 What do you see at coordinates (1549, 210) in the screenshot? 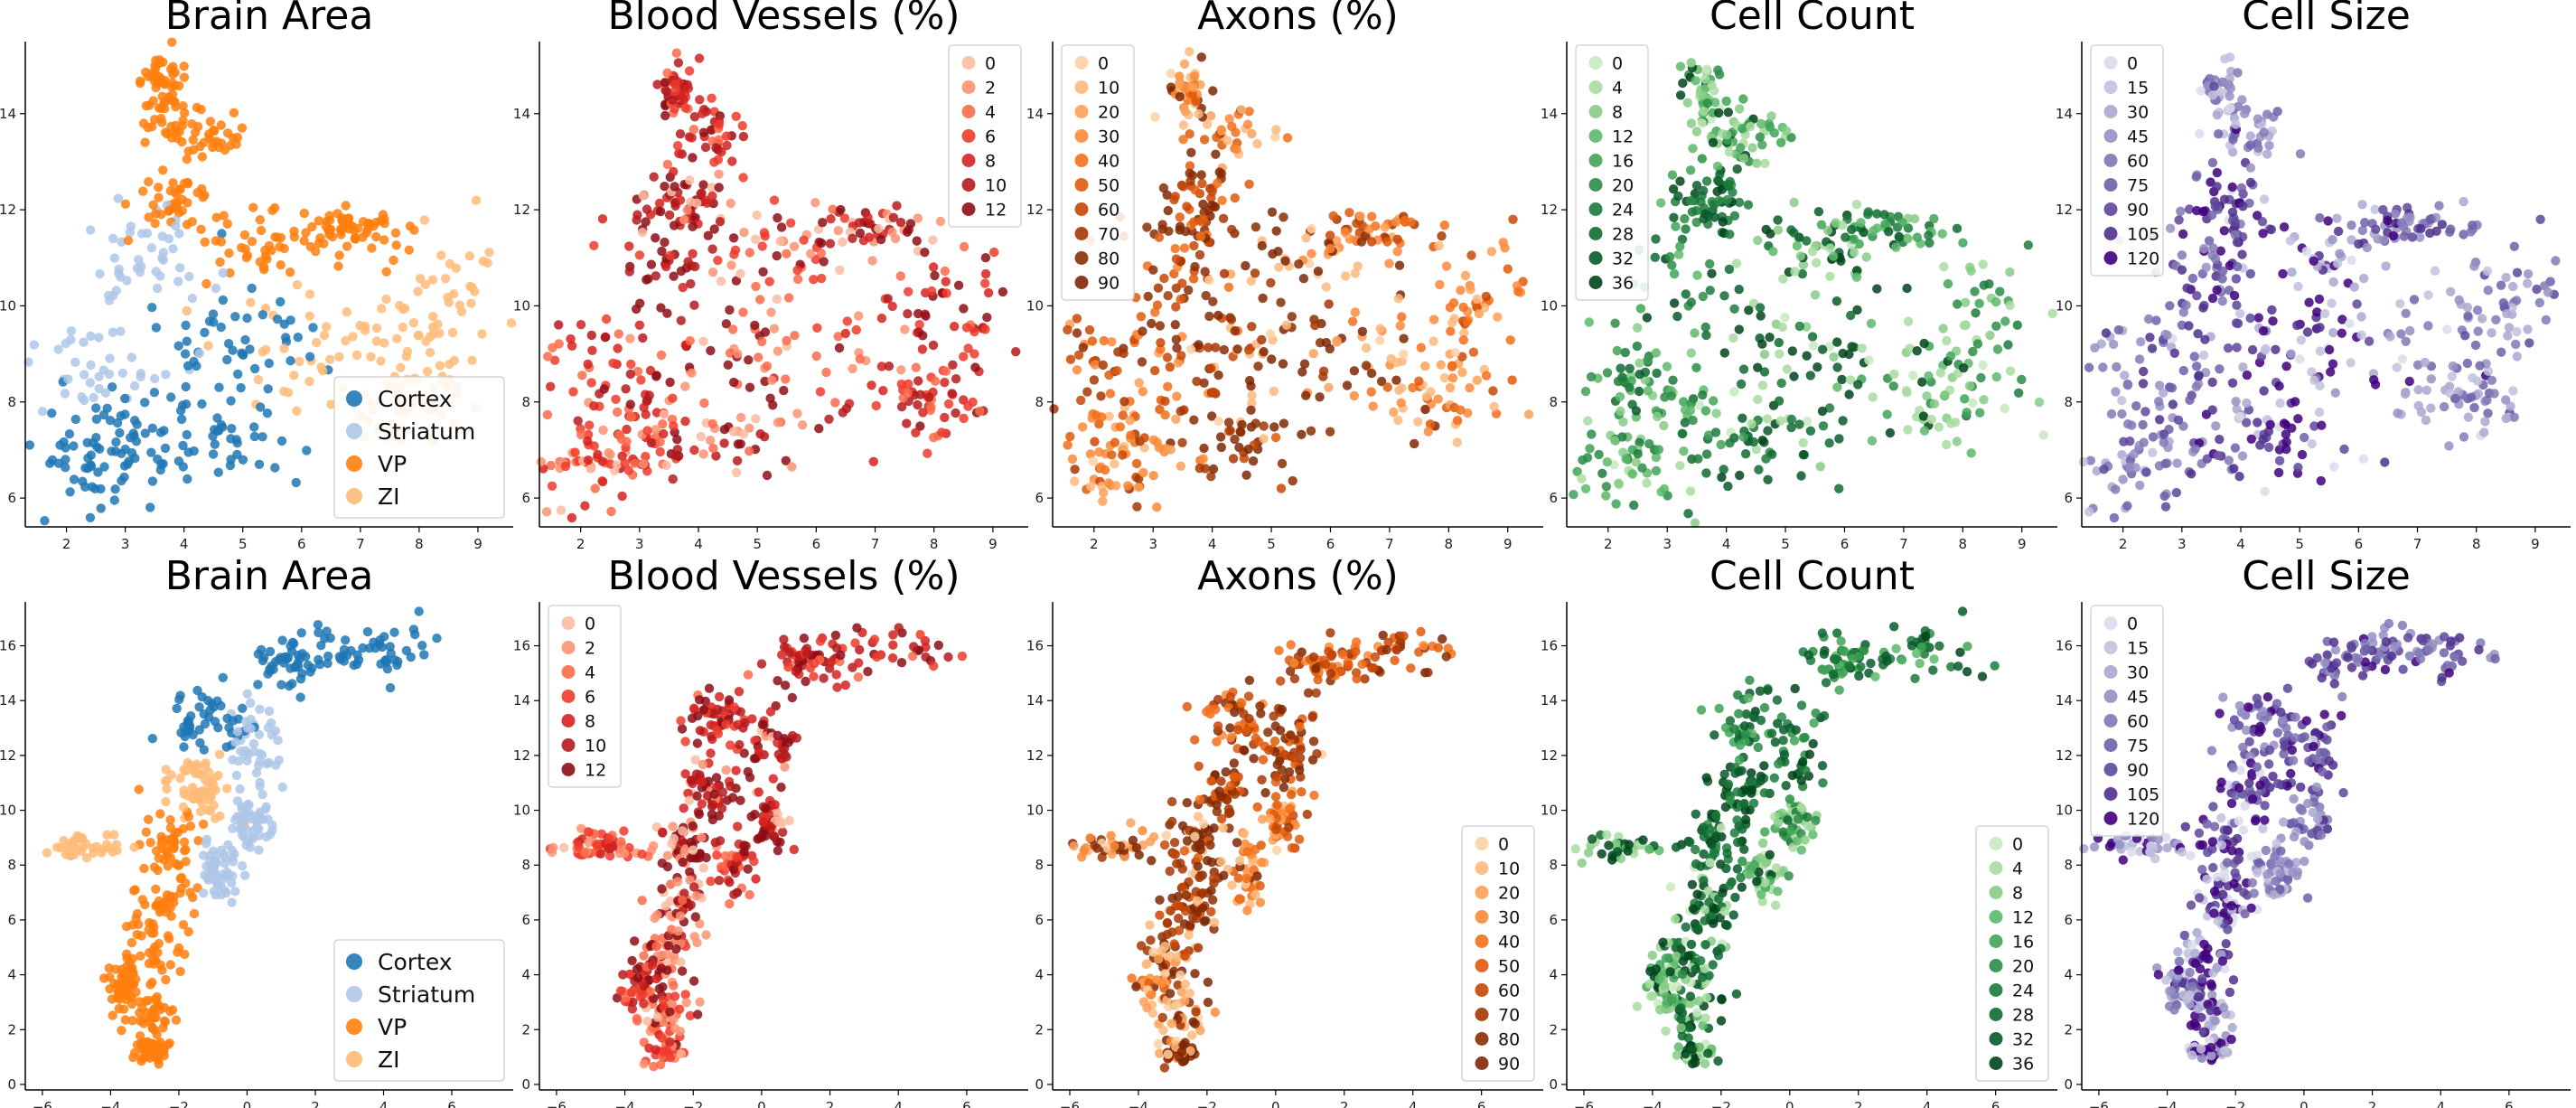
I see `y-tick-label: 12` at bounding box center [1549, 210].